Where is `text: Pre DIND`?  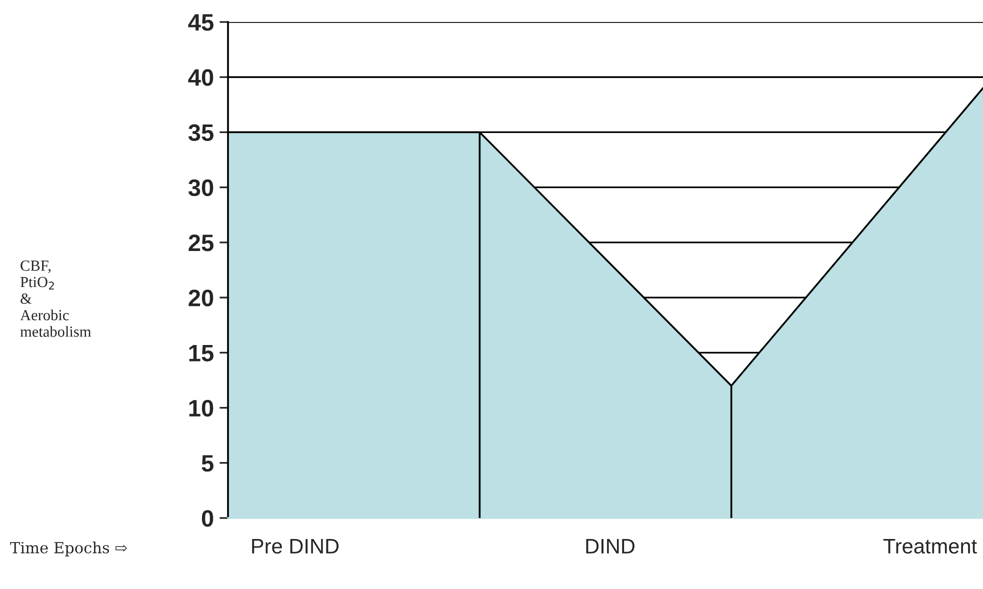 text: Pre DIND is located at coordinates (295, 546).